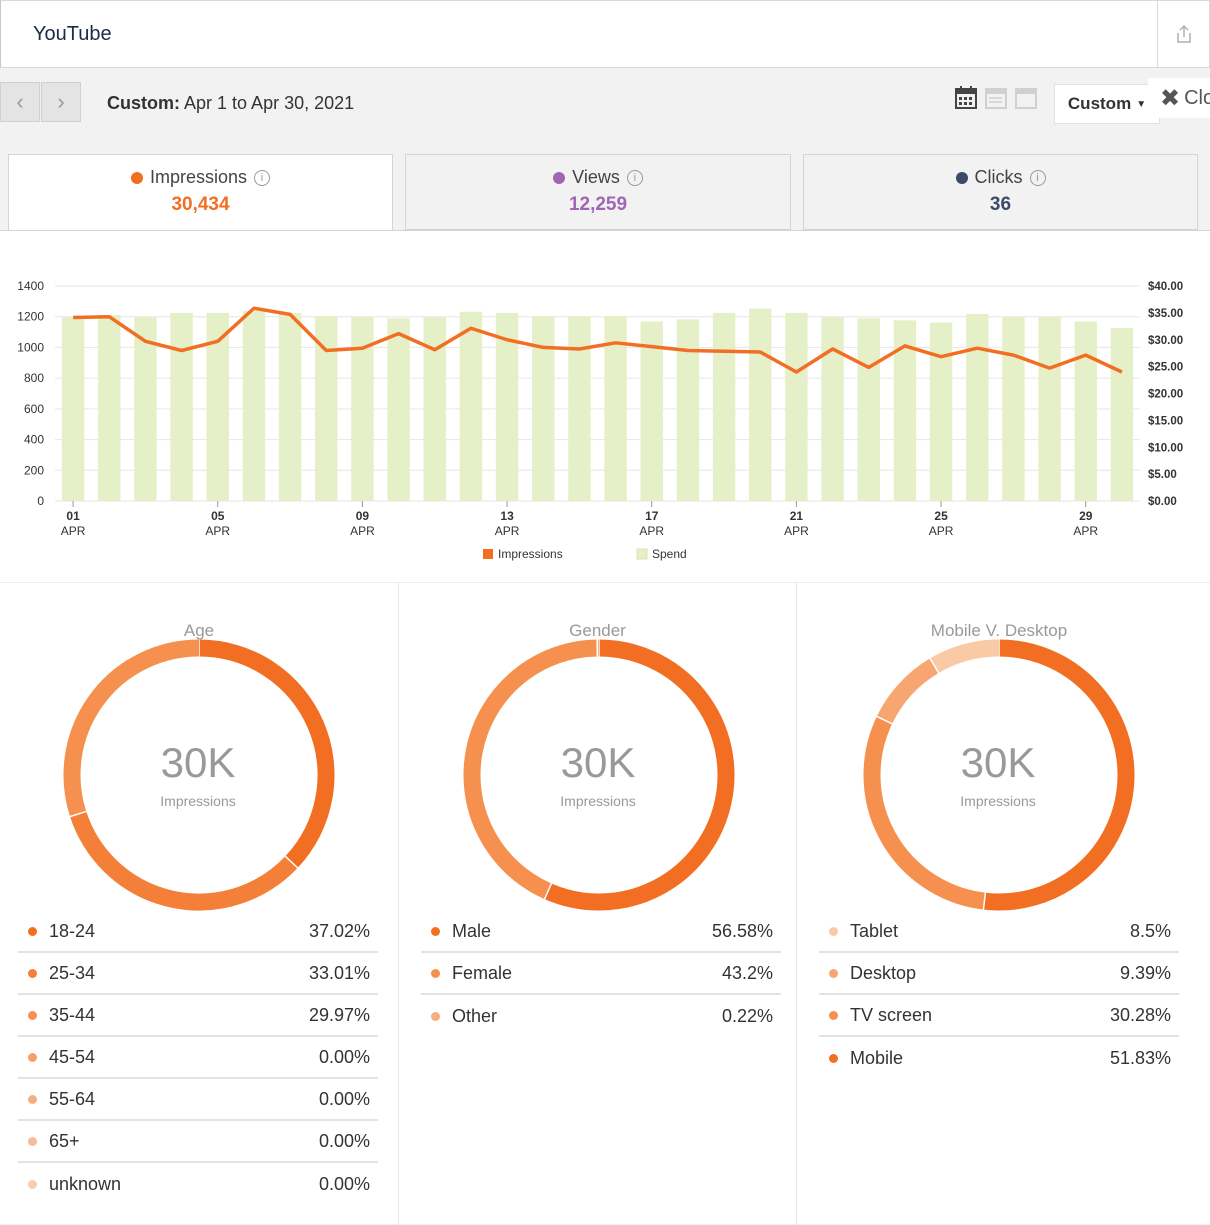 The image size is (1210, 1225). Describe the element at coordinates (747, 973) in the screenshot. I see `legend-value: 43.2%` at that location.